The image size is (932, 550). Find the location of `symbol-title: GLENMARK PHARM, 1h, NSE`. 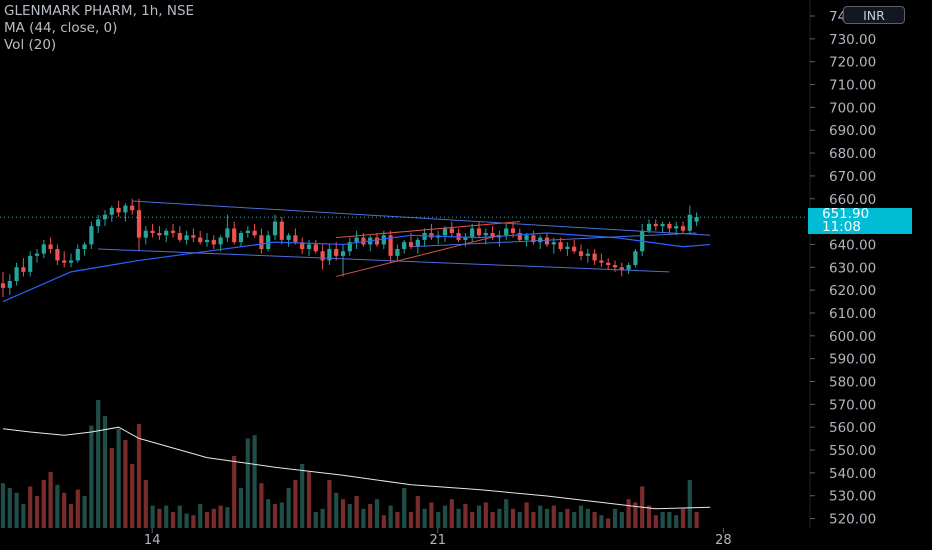

symbol-title: GLENMARK PHARM, 1h, NSE is located at coordinates (99, 11).